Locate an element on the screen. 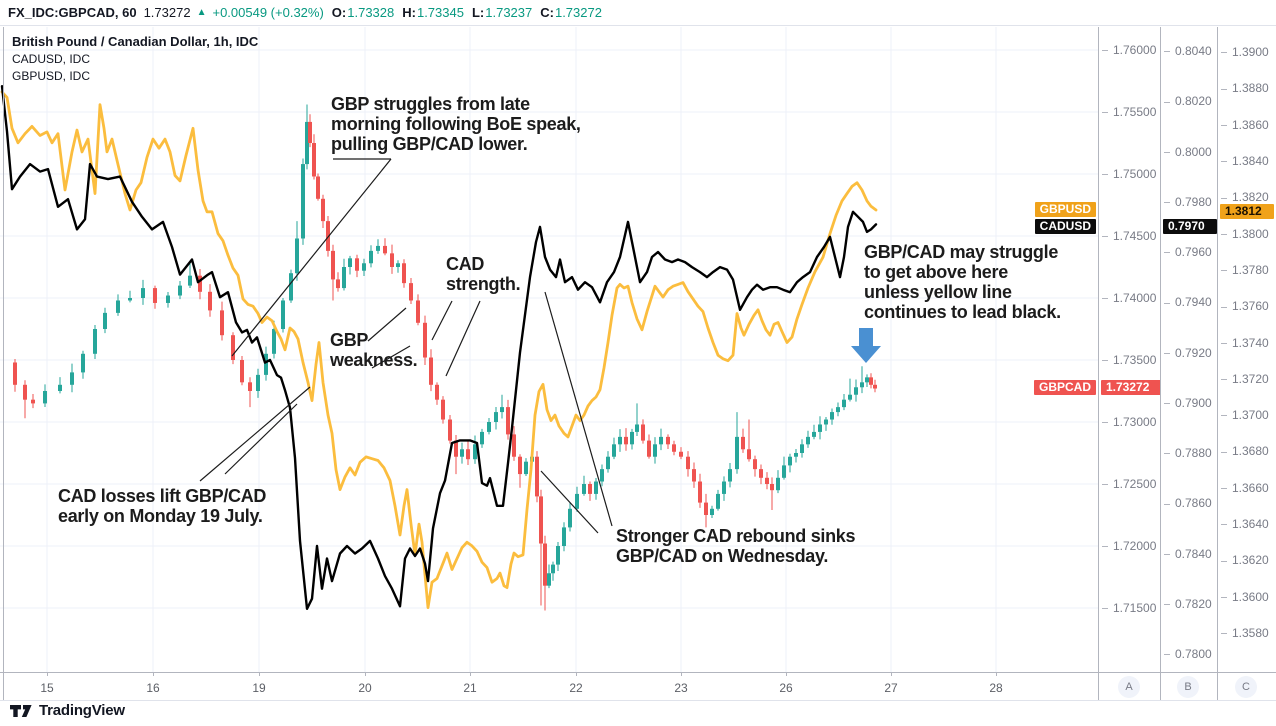  time-label: 26 is located at coordinates (786, 688).